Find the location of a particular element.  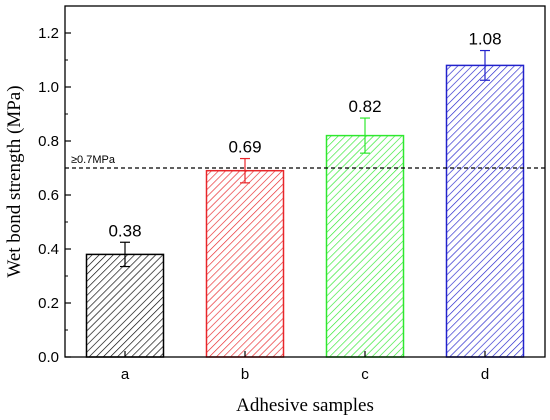

x-axis-title: Adhesive samples is located at coordinates (305, 405).